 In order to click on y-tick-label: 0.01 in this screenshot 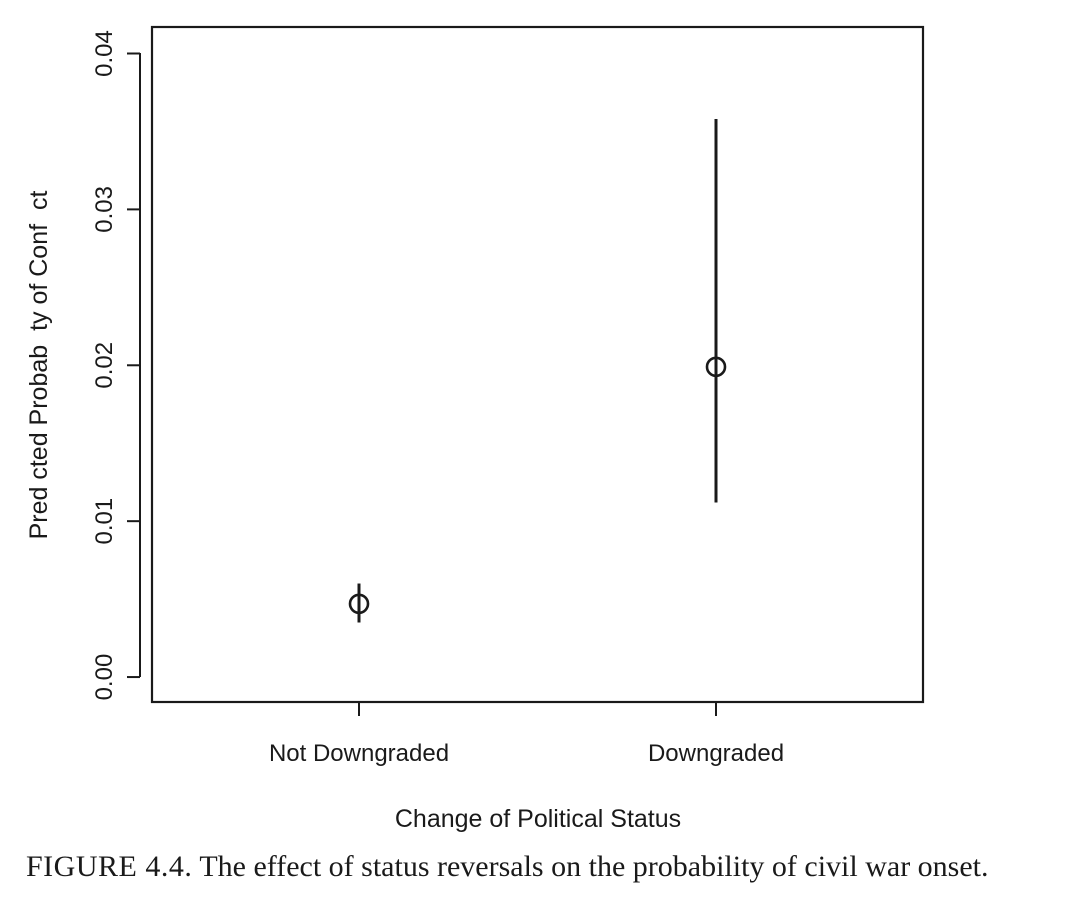, I will do `click(104, 521)`.